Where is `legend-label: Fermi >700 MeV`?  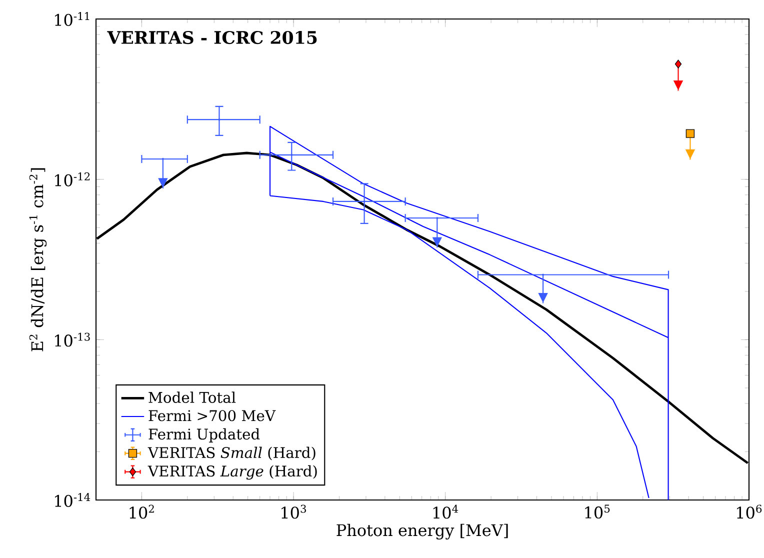 legend-label: Fermi >700 MeV is located at coordinates (212, 416).